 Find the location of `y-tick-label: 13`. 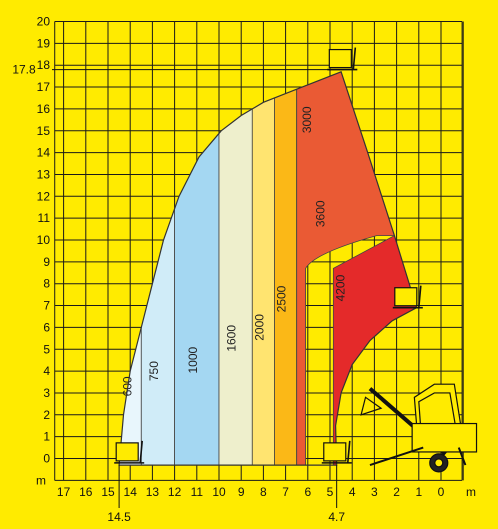

y-tick-label: 13 is located at coordinates (44, 174).